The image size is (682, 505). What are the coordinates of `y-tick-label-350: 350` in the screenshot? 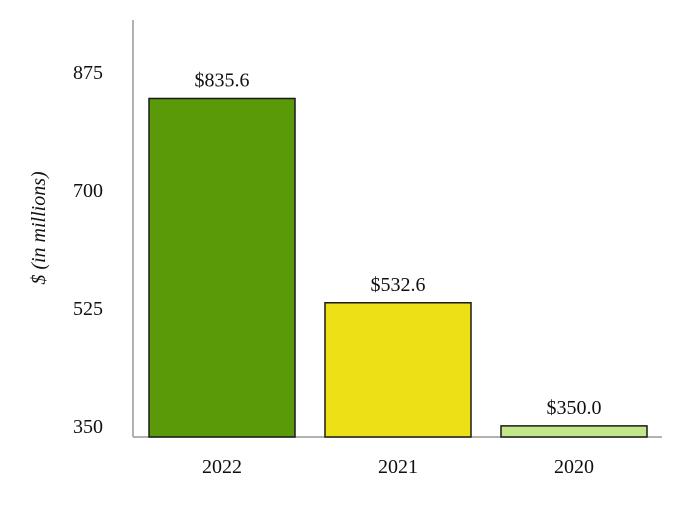 It's located at (88, 427).